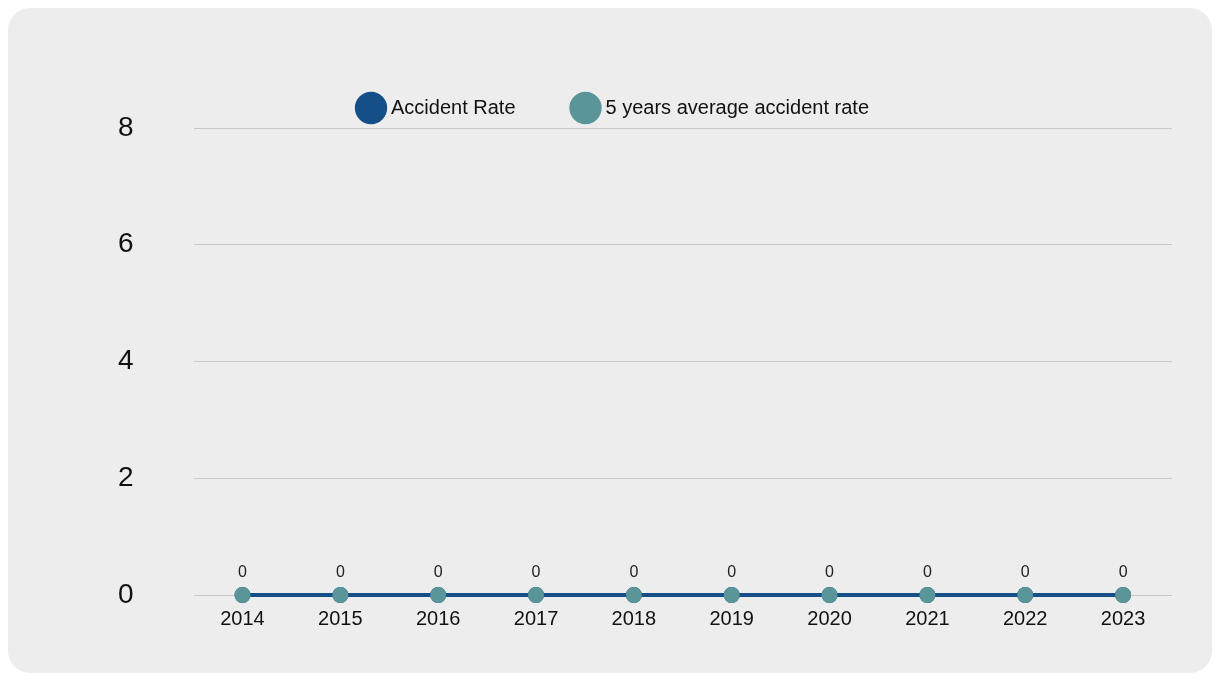 The width and height of the screenshot is (1224, 685). Describe the element at coordinates (737, 106) in the screenshot. I see `legend-label: 5 years average accident rate` at that location.